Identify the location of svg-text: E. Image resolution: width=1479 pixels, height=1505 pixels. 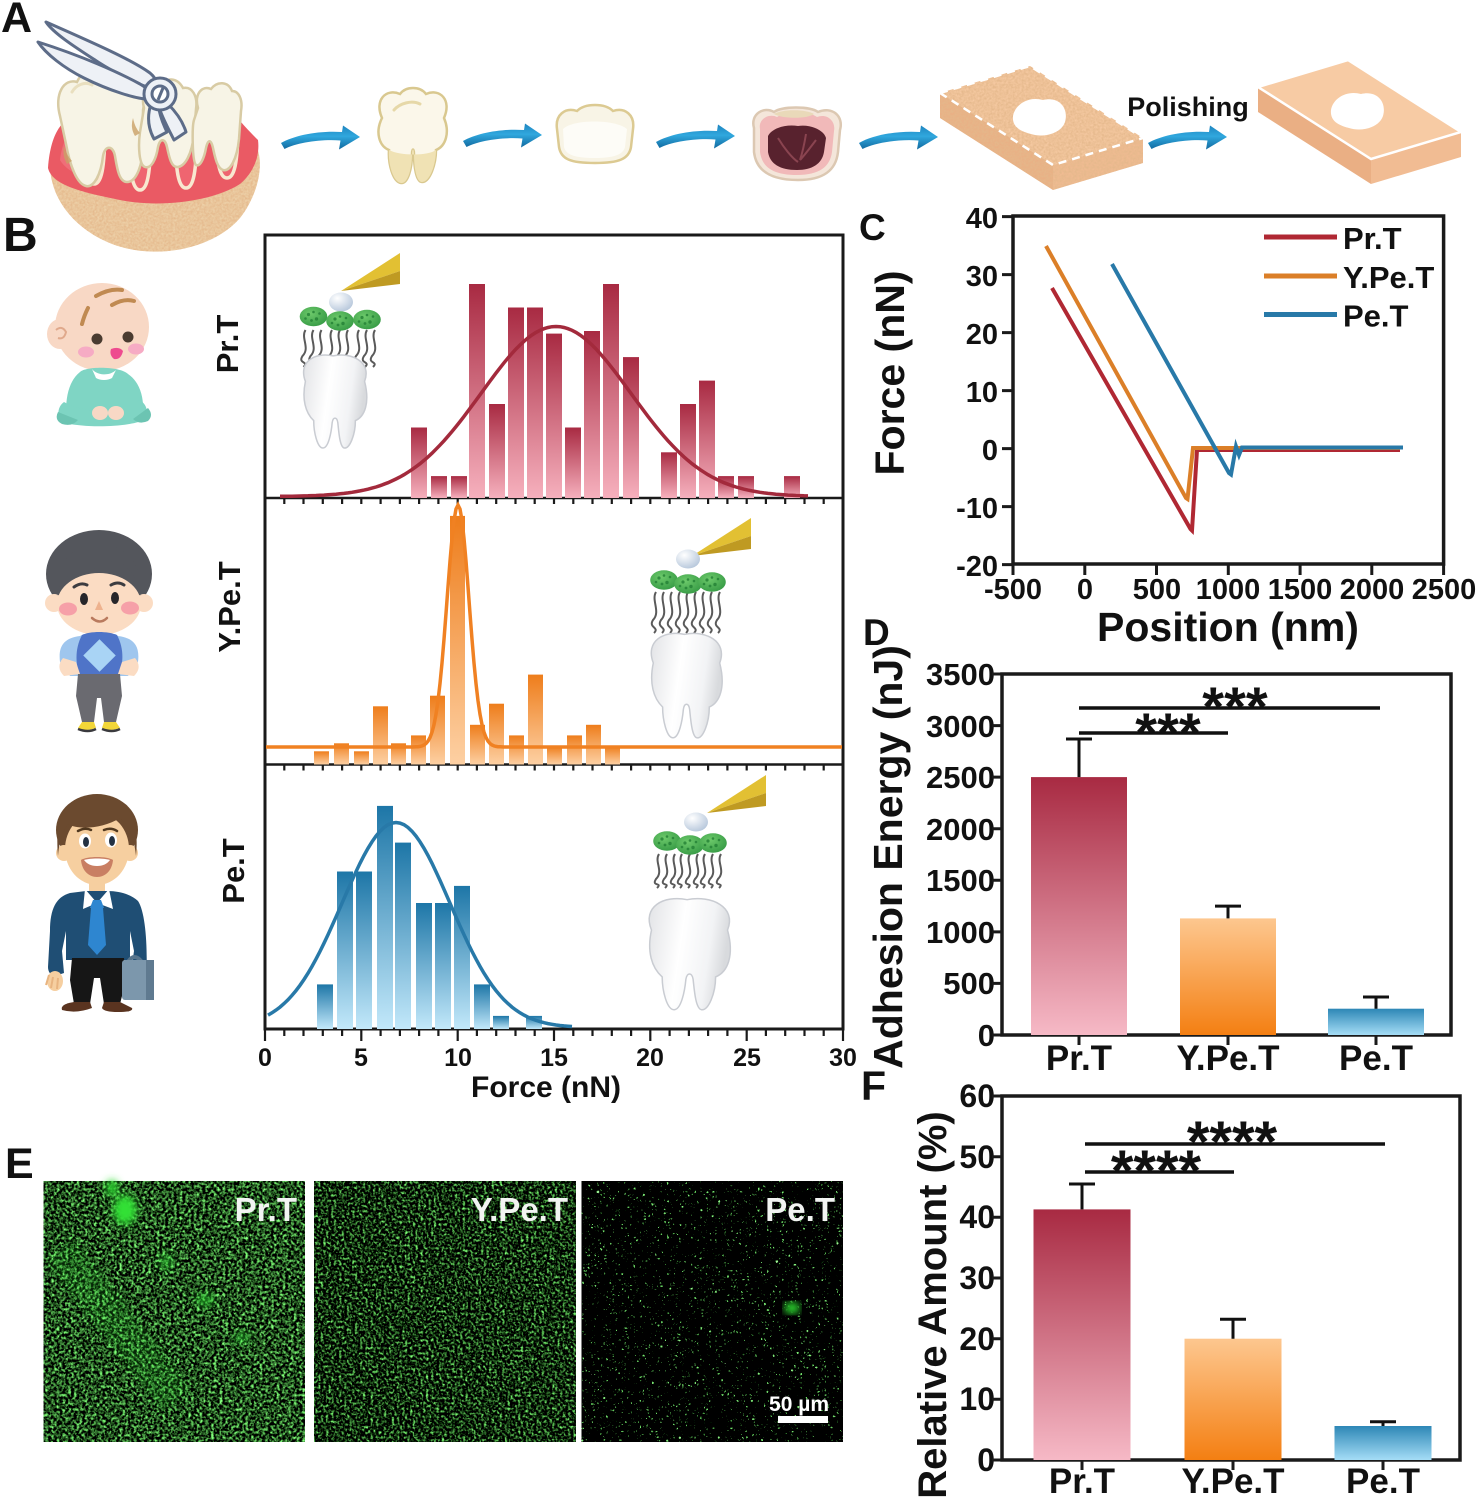
(19, 1164).